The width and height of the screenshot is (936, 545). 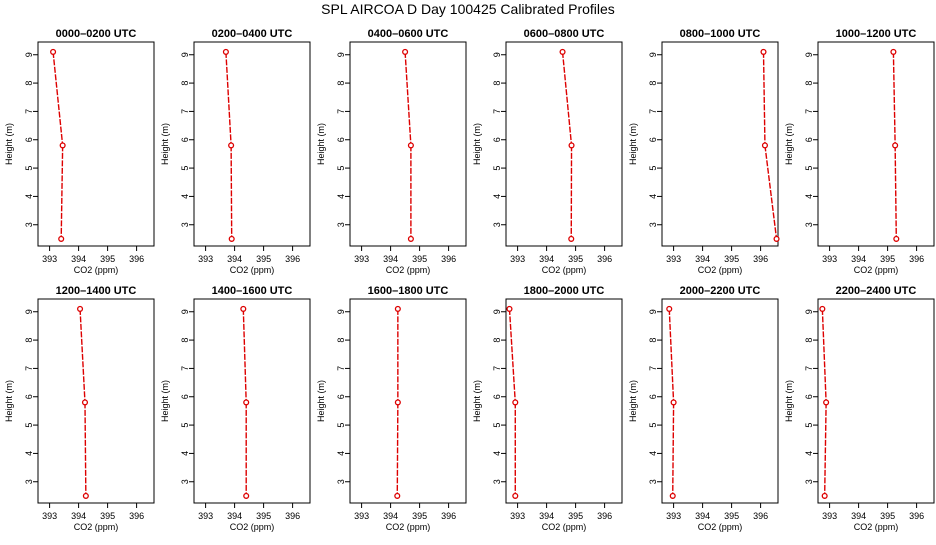 What do you see at coordinates (185, 481) in the screenshot?
I see `panel-8-ytick-label: 3` at bounding box center [185, 481].